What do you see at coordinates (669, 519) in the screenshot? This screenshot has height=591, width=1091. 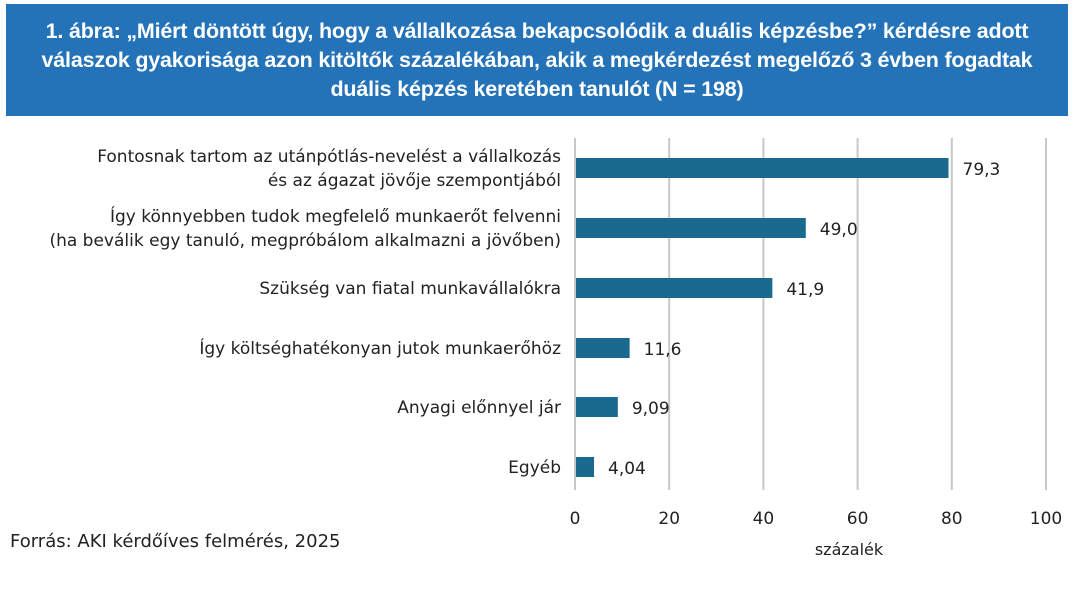 I see `x-tick-label: 20` at bounding box center [669, 519].